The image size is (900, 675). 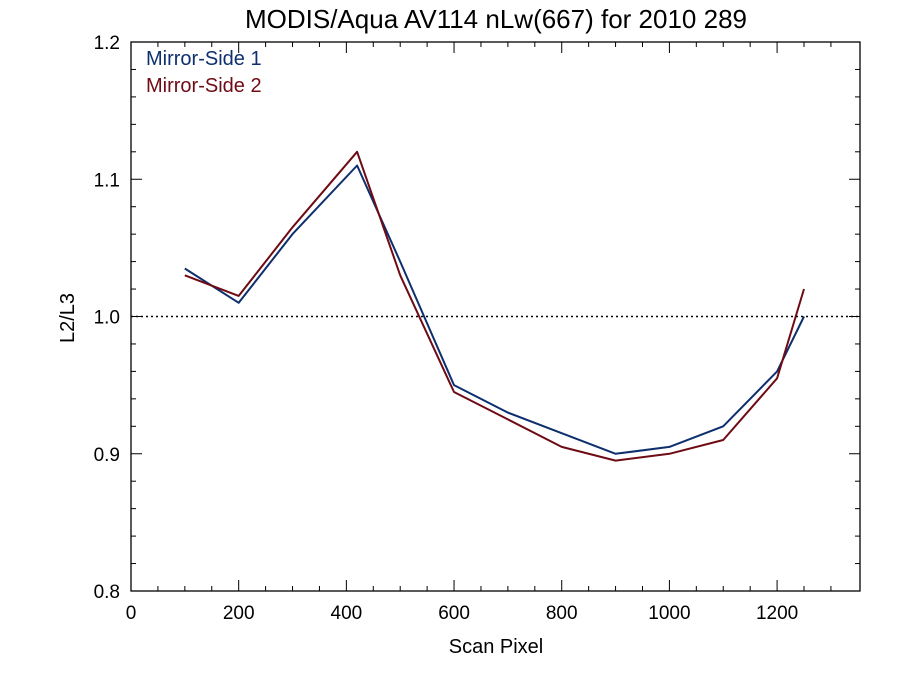 What do you see at coordinates (107, 43) in the screenshot?
I see `y-tick-label: 1.2` at bounding box center [107, 43].